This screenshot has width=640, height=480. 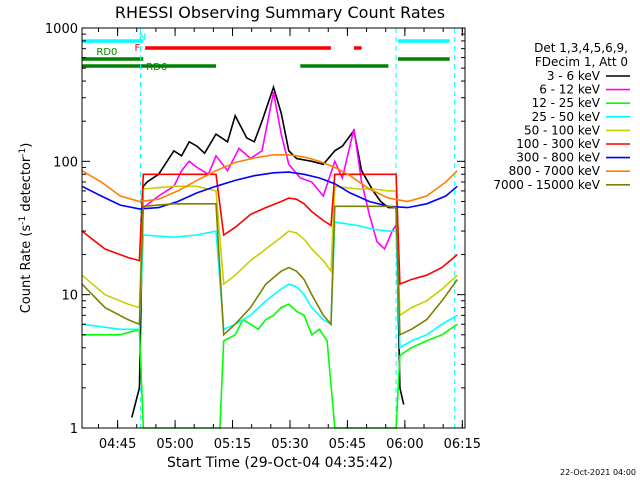 I want to click on legend-header-2: FDecim 1, Att 0, so click(x=581, y=62).